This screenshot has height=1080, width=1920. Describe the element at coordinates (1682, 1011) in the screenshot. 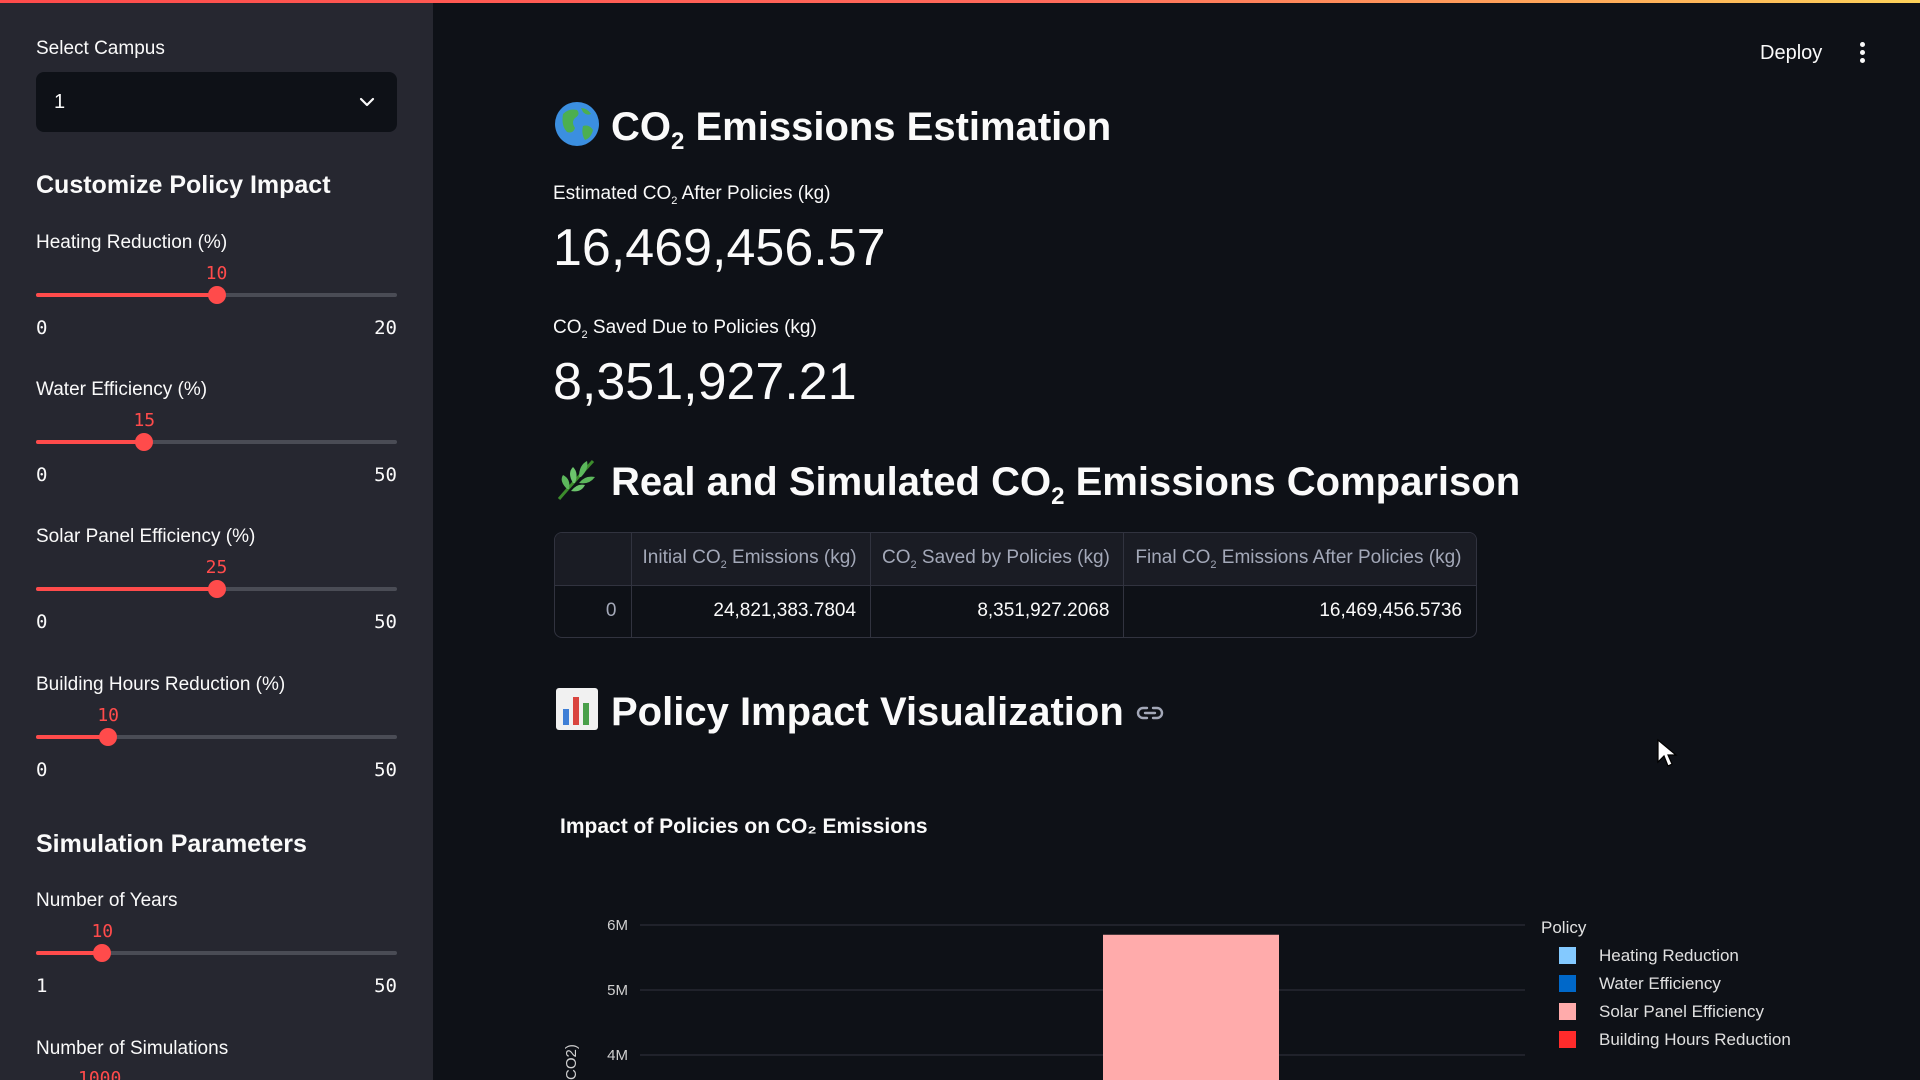

I see `legend-label: Solar Panel Efficiency` at that location.